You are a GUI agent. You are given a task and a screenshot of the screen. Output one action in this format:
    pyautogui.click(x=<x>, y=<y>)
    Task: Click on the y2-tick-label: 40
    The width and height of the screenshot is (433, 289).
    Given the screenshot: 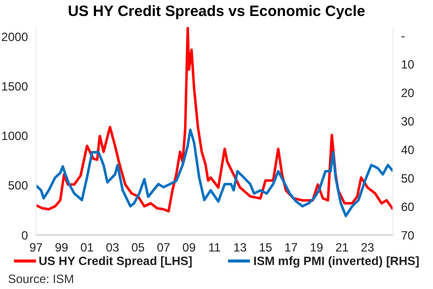 What is the action you would take?
    pyautogui.click(x=408, y=149)
    